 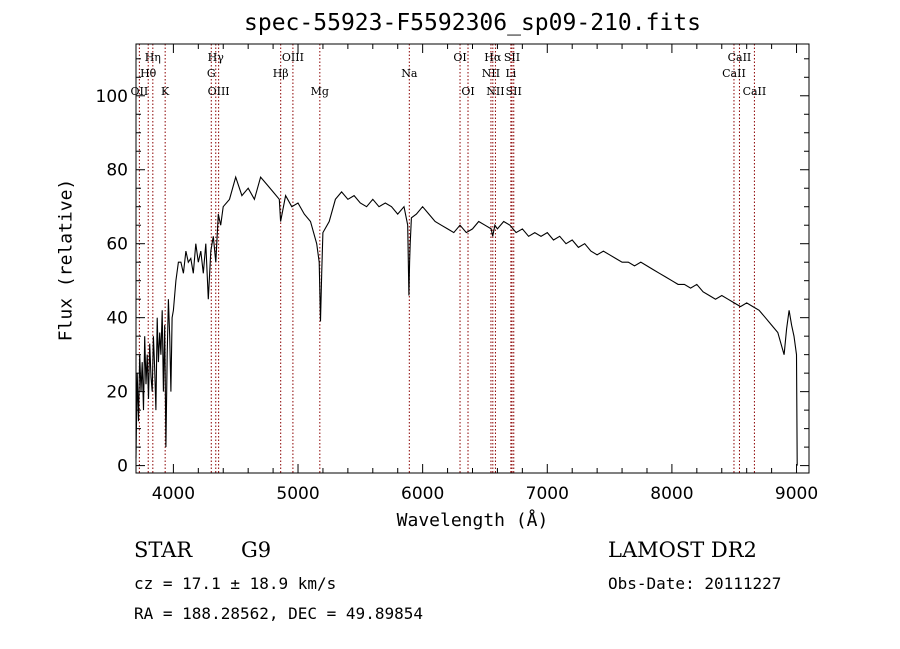 I want to click on y-tick-label: 40, so click(x=117, y=319).